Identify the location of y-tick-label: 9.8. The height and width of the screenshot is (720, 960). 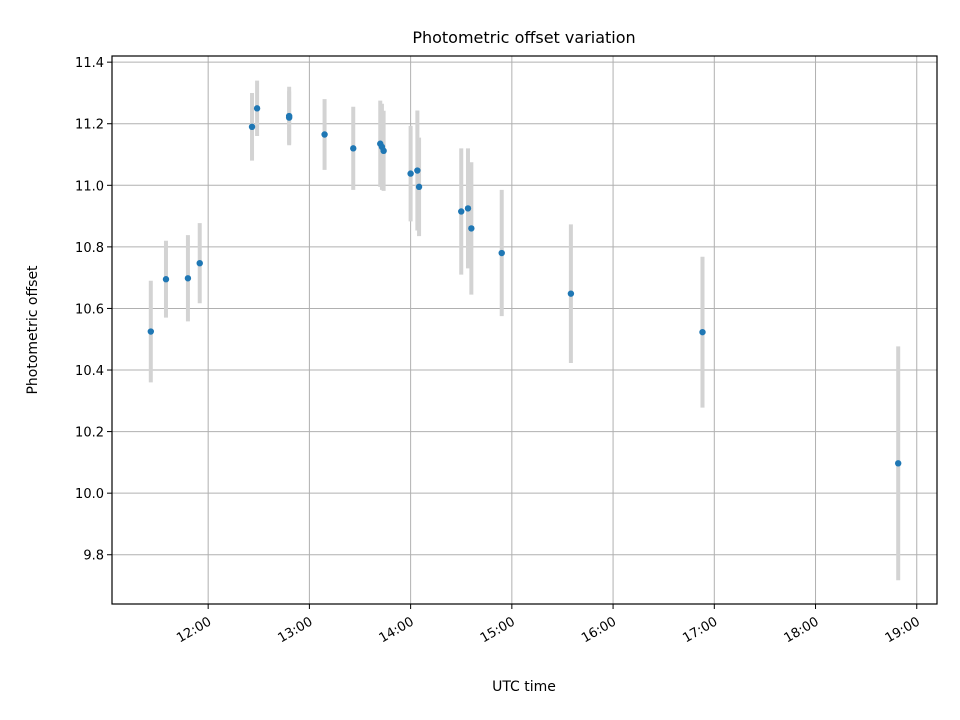
(93, 556).